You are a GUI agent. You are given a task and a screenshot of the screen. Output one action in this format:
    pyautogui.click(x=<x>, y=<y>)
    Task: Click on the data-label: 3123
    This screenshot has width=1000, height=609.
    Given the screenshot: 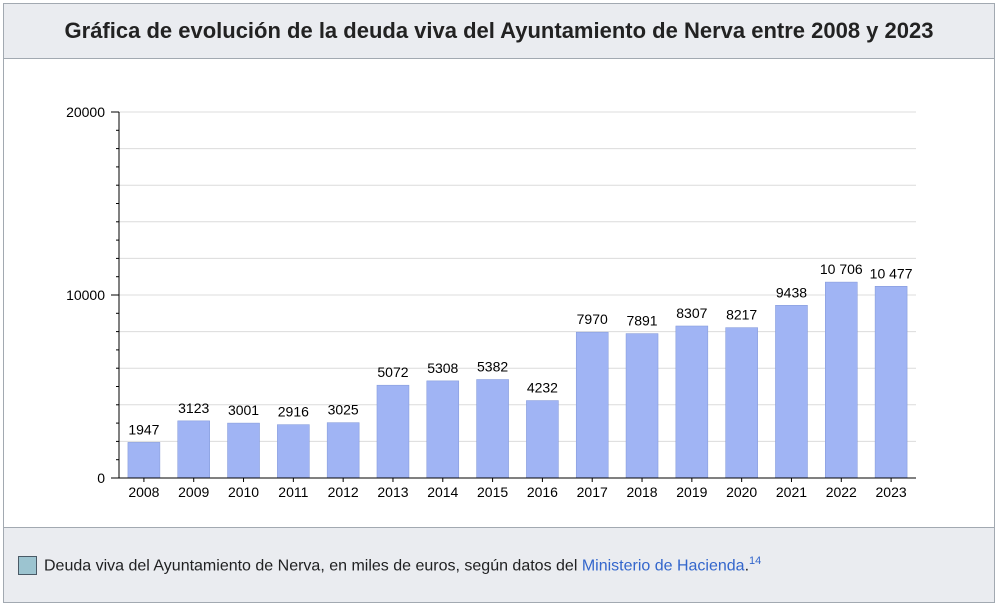 What is the action you would take?
    pyautogui.click(x=193, y=408)
    